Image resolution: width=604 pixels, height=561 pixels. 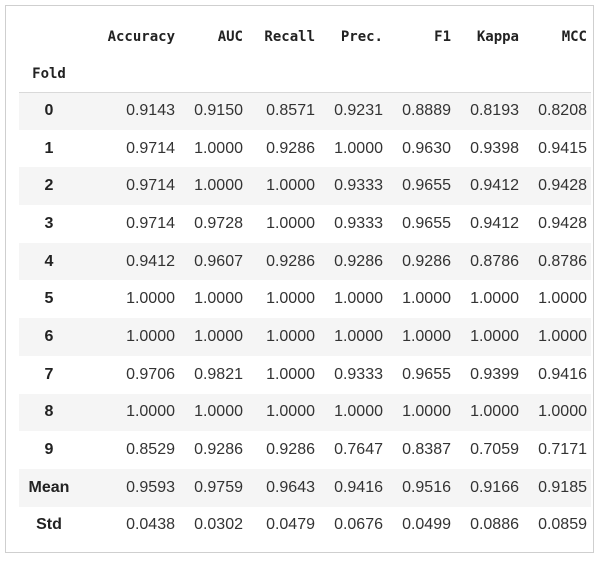 I want to click on row-label: Mean, so click(x=49, y=487).